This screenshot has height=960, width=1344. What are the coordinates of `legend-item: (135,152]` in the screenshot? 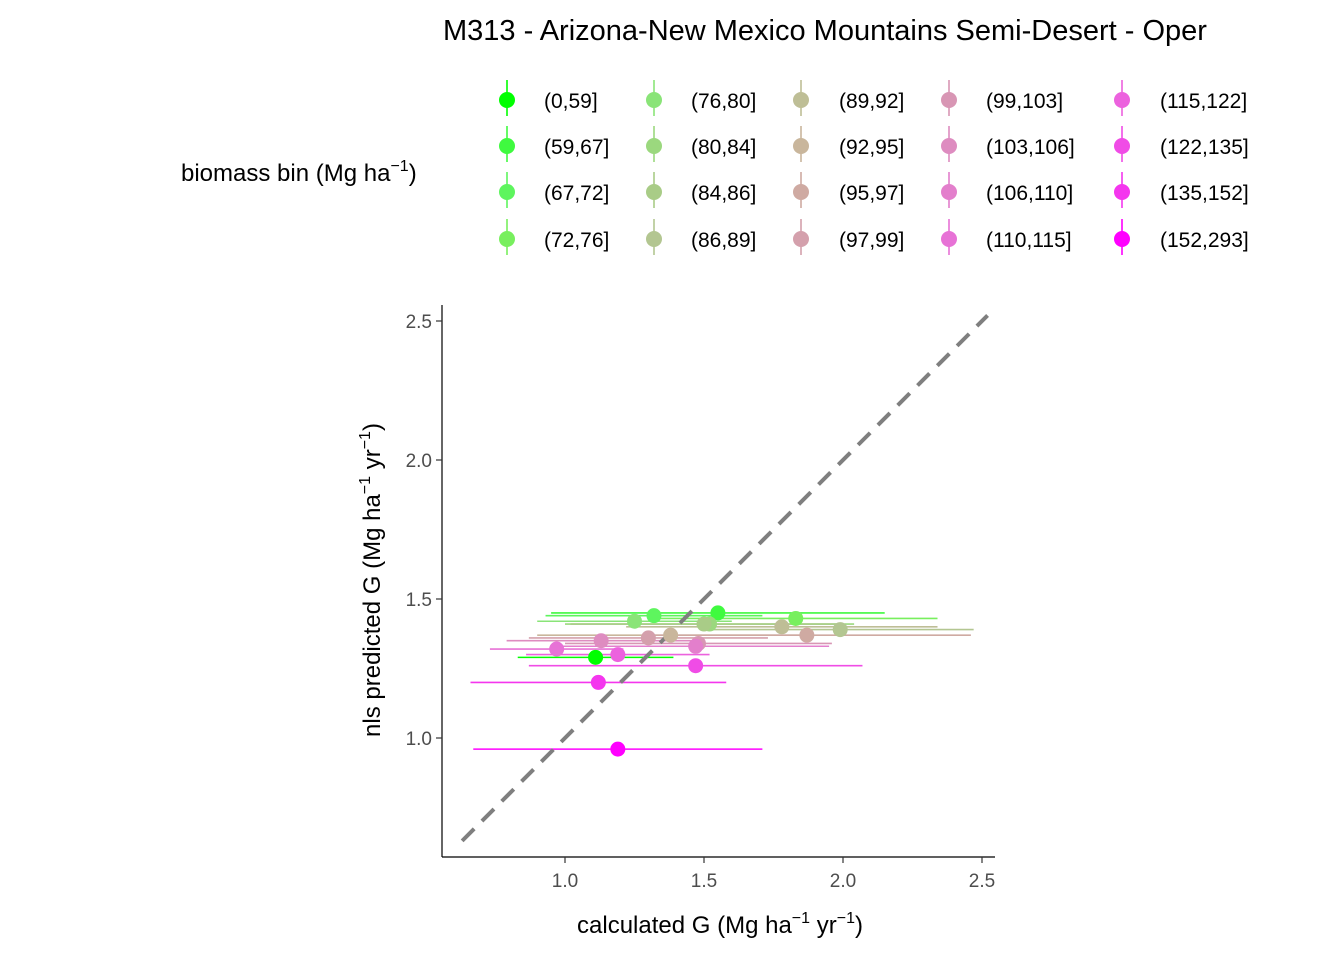 It's located at (1181, 190).